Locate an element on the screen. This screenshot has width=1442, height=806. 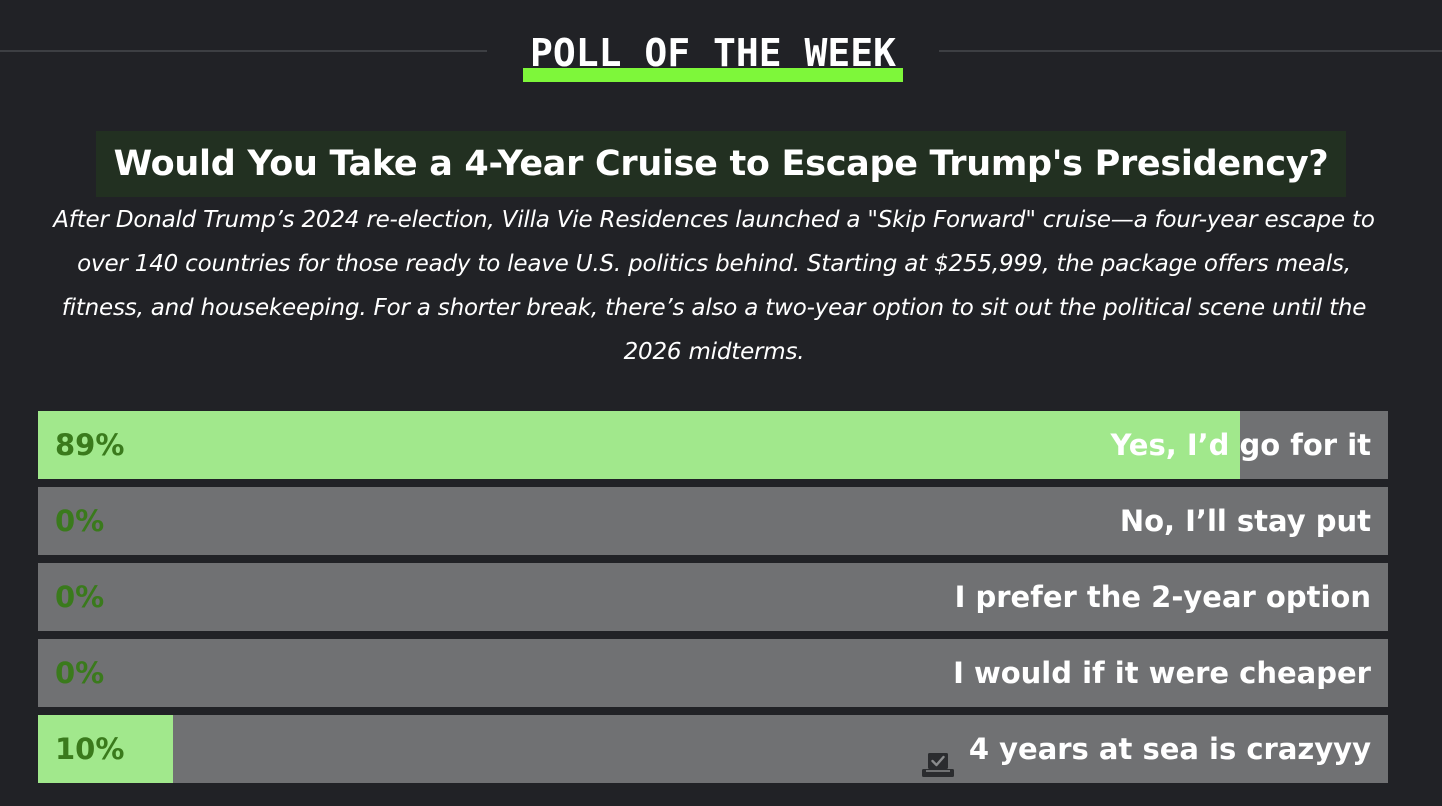
header-rule-right is located at coordinates (1190, 51).